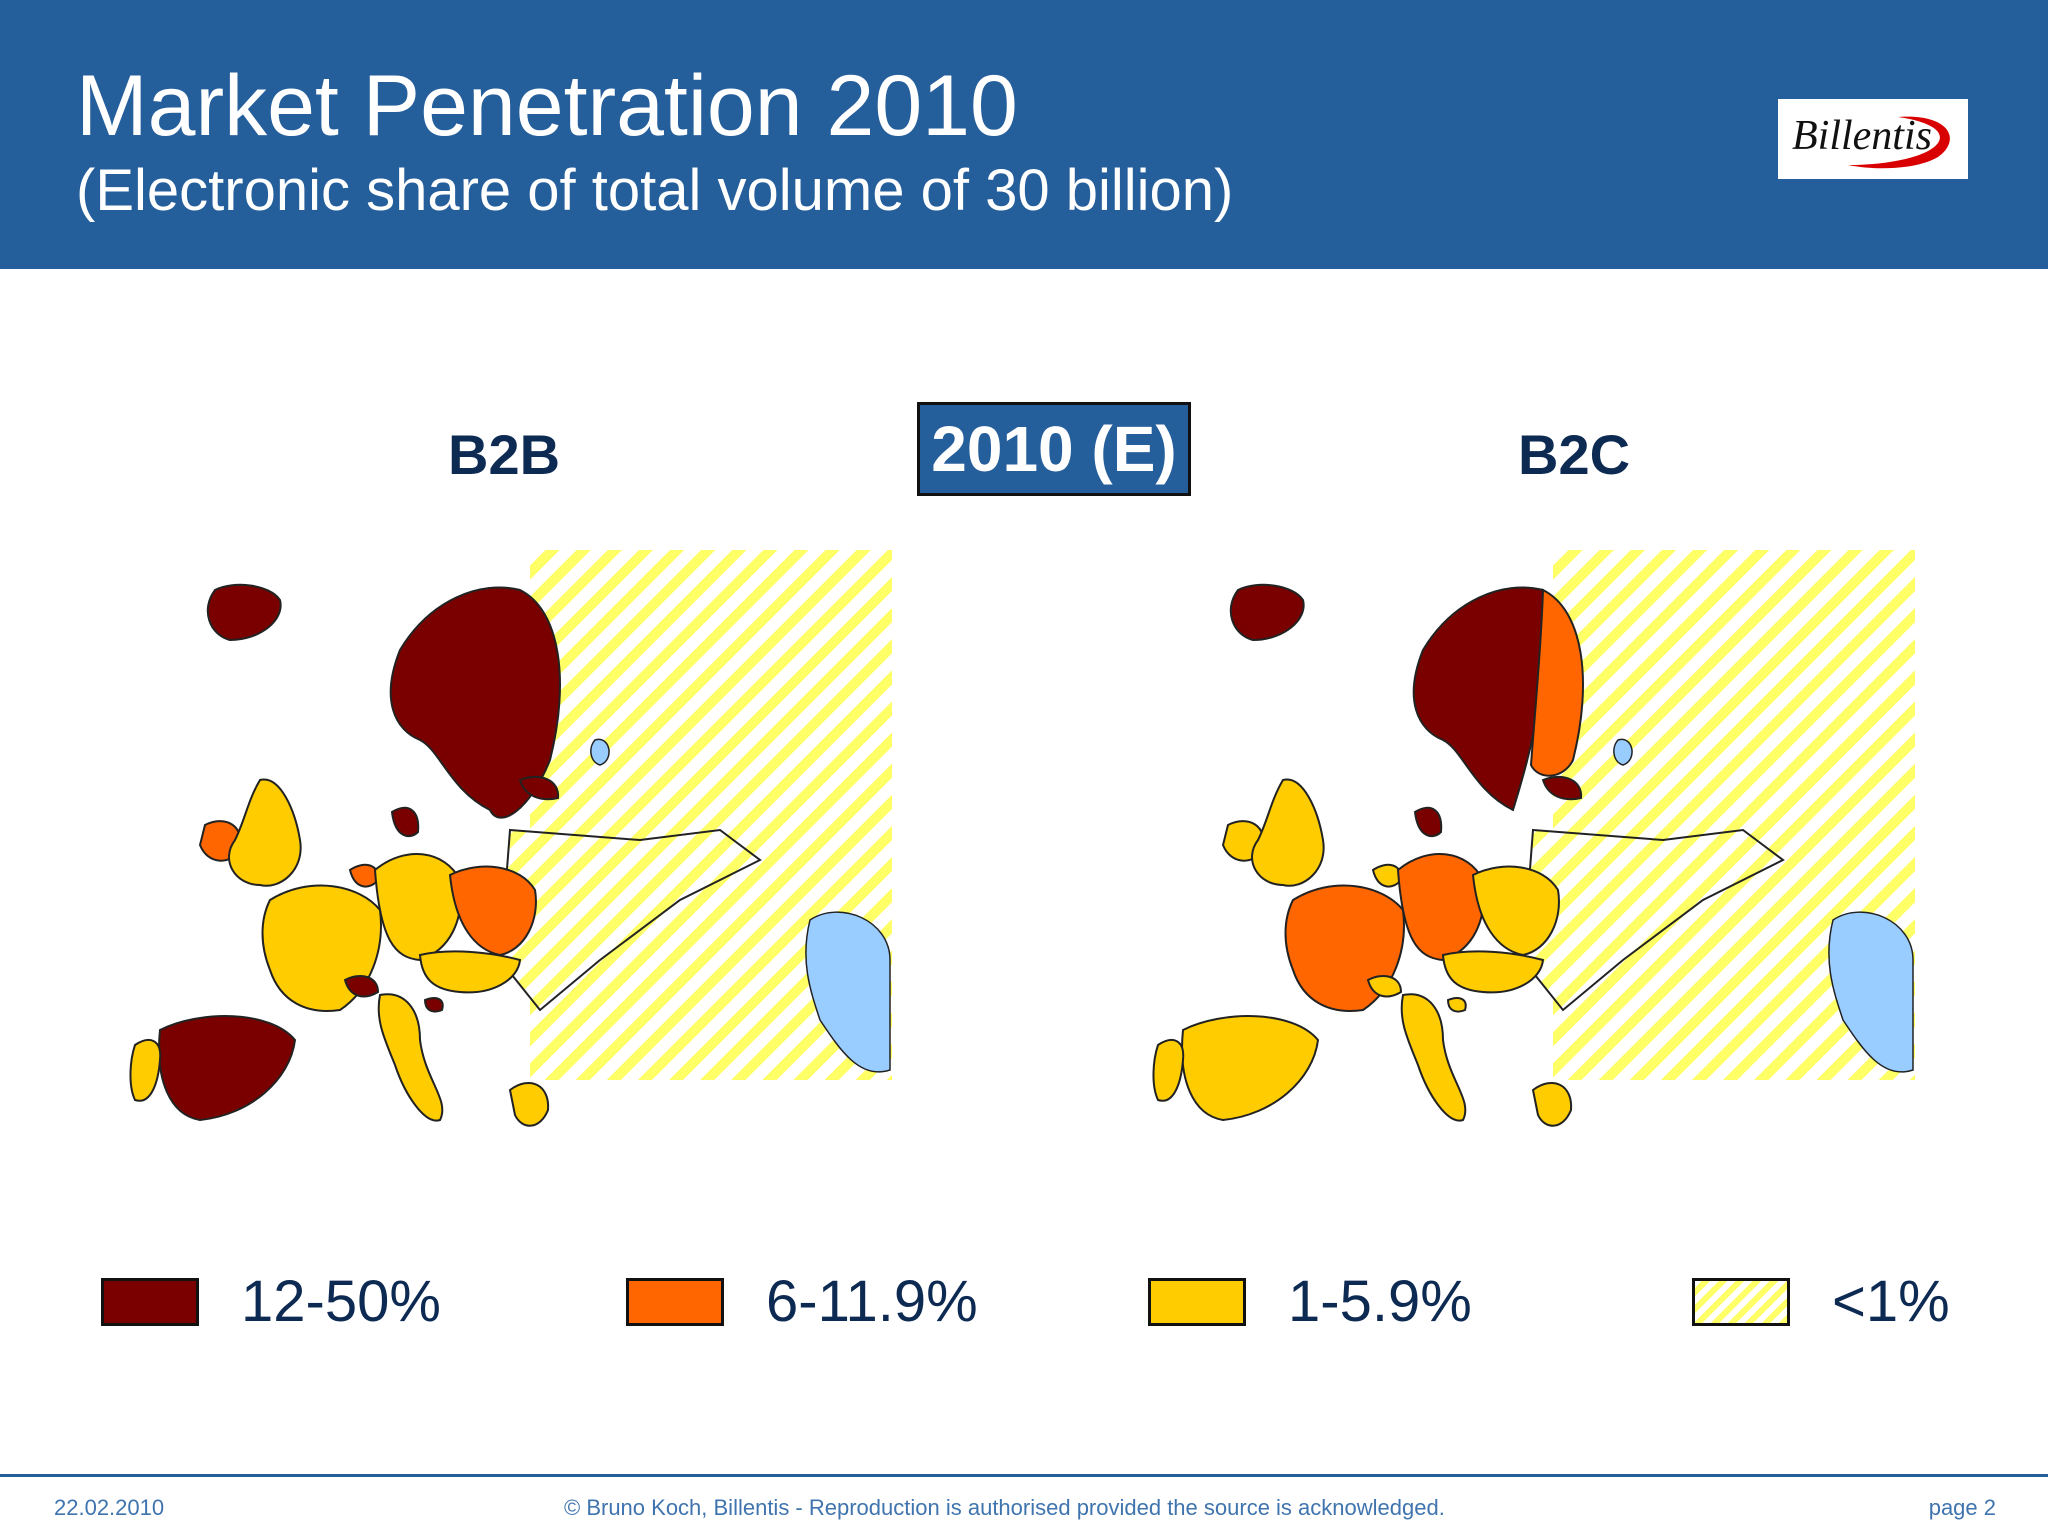 The height and width of the screenshot is (1536, 2048). Describe the element at coordinates (1054, 449) in the screenshot. I see `year-label-box: 2010 (E)` at that location.